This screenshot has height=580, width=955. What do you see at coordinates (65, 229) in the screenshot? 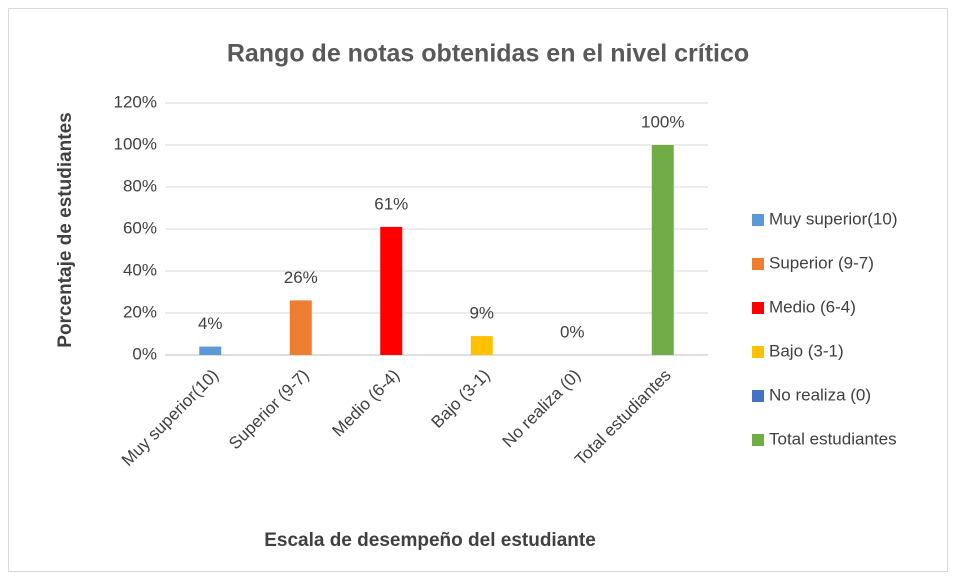
I see `y-axis-title: Porcentaje de estudiantes` at bounding box center [65, 229].